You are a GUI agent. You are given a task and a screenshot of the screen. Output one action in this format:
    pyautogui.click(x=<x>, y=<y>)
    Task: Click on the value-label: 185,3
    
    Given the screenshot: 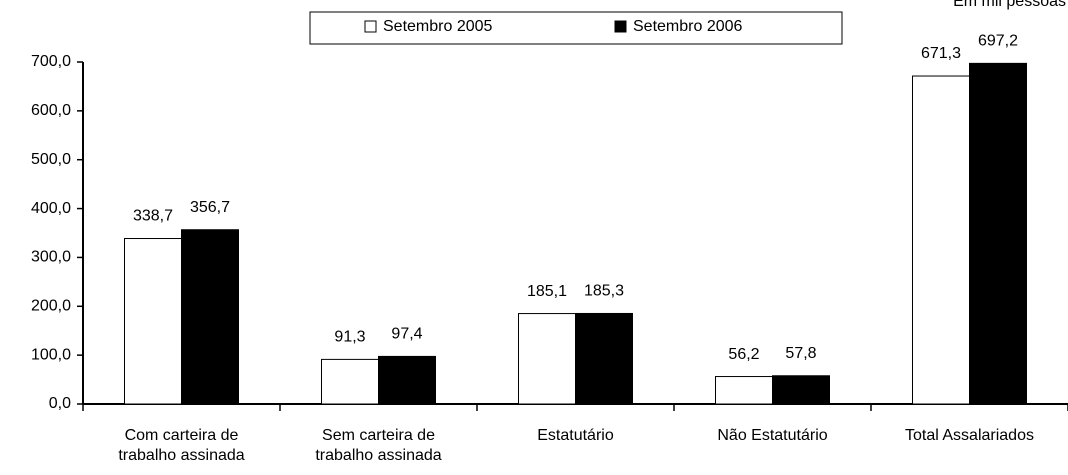 What is the action you would take?
    pyautogui.click(x=604, y=291)
    